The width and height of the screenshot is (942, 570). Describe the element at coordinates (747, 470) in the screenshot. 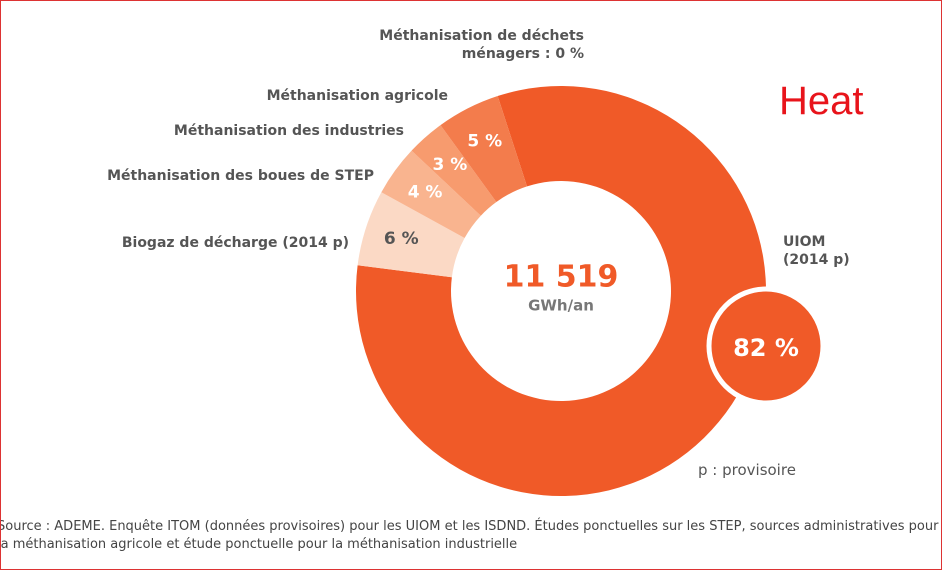

I see `note: p : provisoire` at that location.